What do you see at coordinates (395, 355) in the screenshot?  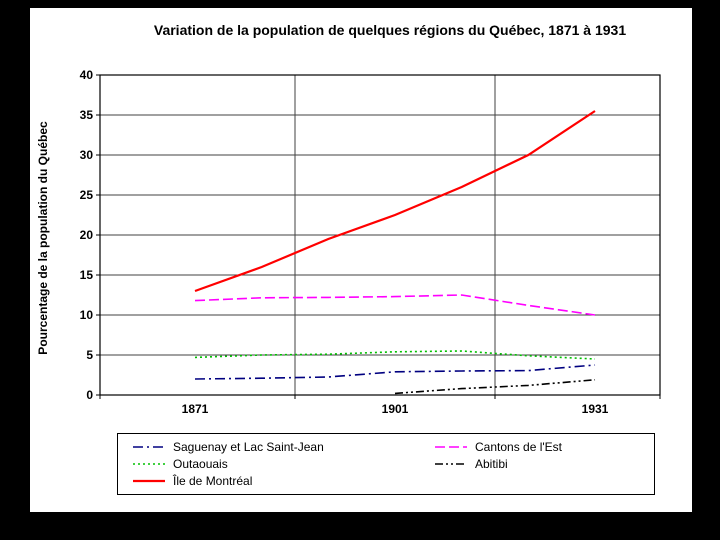 I see `series-line-outaouais` at bounding box center [395, 355].